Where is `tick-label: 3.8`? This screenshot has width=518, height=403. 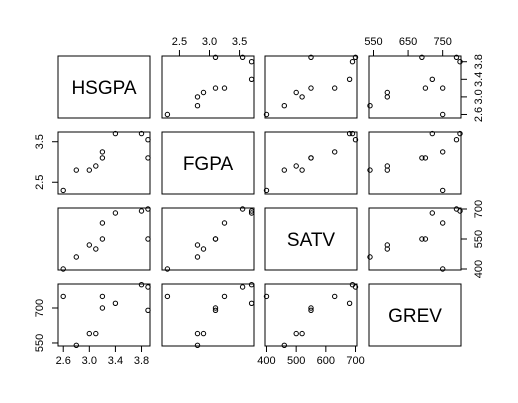
tick-label: 3.8 is located at coordinates (141, 361).